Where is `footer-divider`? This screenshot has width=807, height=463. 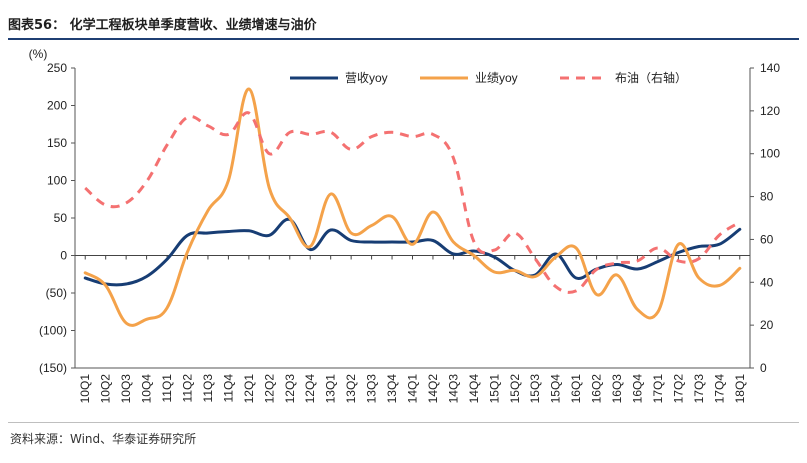 footer-divider is located at coordinates (403, 422).